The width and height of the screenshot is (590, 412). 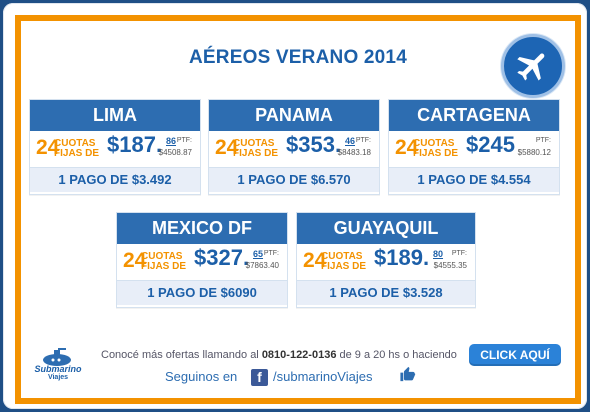 What do you see at coordinates (450, 265) in the screenshot?
I see `ptf-value: $4555.35` at bounding box center [450, 265].